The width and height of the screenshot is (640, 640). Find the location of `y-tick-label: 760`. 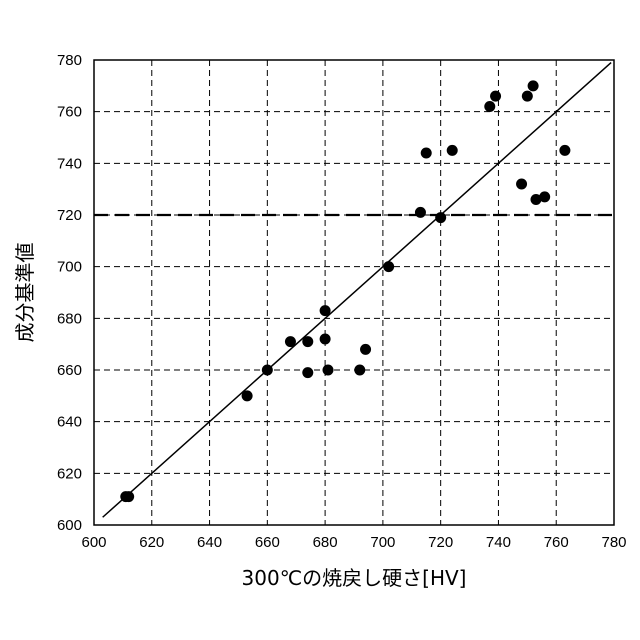

y-tick-label: 760 is located at coordinates (69, 112).